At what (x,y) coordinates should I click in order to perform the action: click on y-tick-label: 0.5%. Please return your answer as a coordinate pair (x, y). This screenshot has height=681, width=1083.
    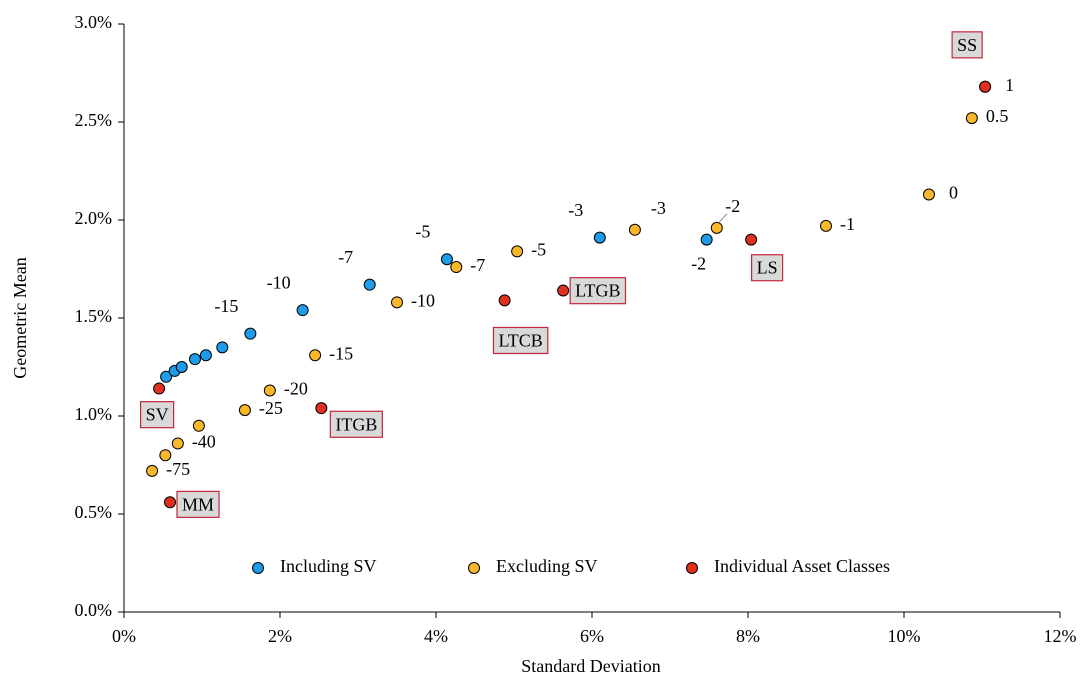
    Looking at the image, I should click on (94, 512).